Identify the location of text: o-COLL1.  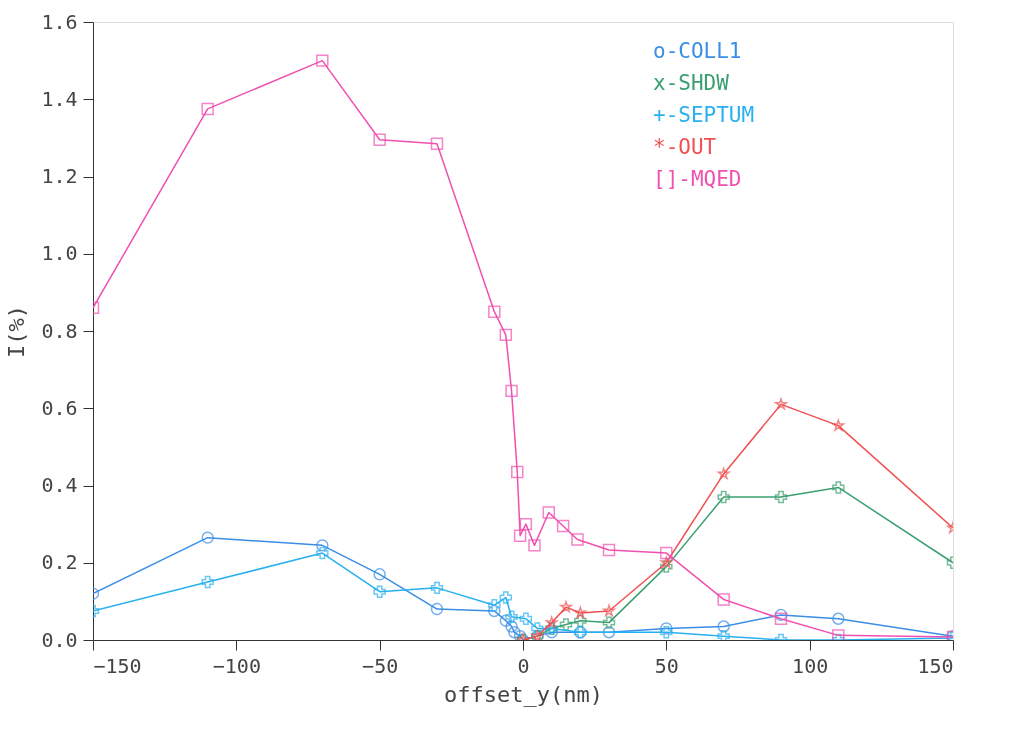
(697, 51).